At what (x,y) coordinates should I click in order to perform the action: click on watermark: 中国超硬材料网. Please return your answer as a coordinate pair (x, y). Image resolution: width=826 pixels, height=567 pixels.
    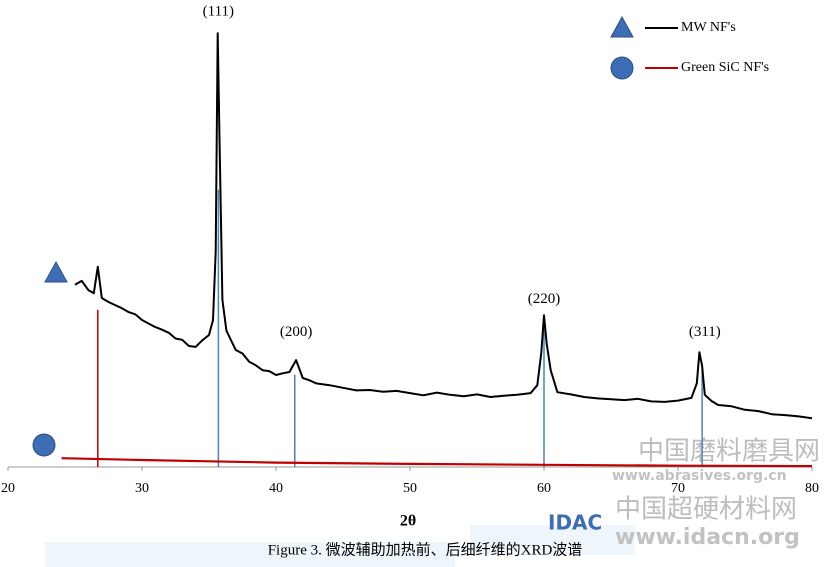
    Looking at the image, I should click on (706, 510).